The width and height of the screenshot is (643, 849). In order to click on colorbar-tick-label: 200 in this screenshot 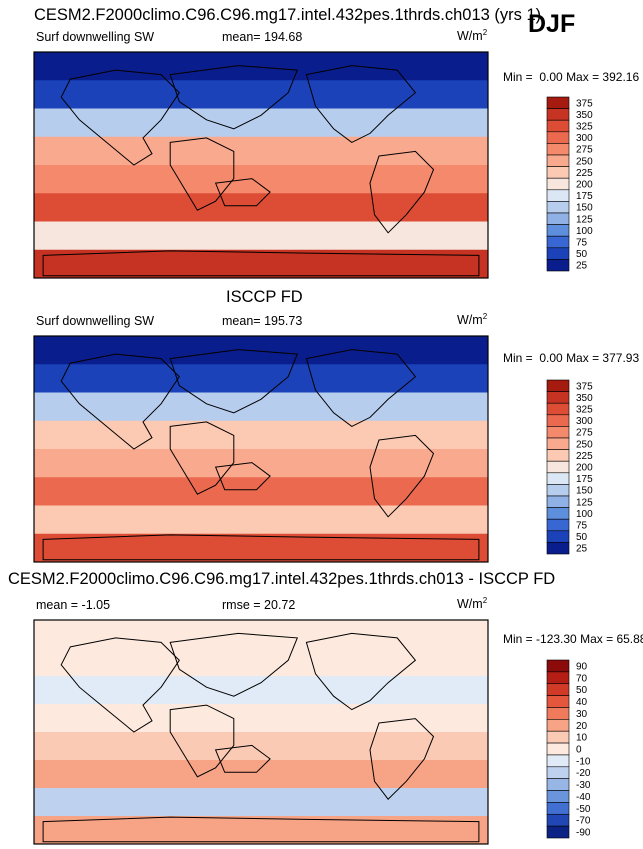, I will do `click(584, 468)`.